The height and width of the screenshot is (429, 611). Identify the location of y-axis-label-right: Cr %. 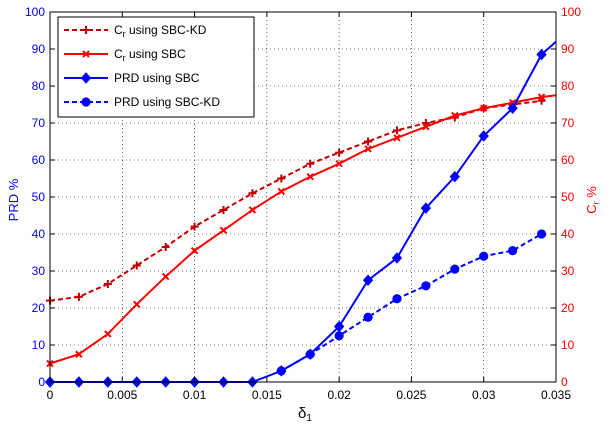
(592, 200).